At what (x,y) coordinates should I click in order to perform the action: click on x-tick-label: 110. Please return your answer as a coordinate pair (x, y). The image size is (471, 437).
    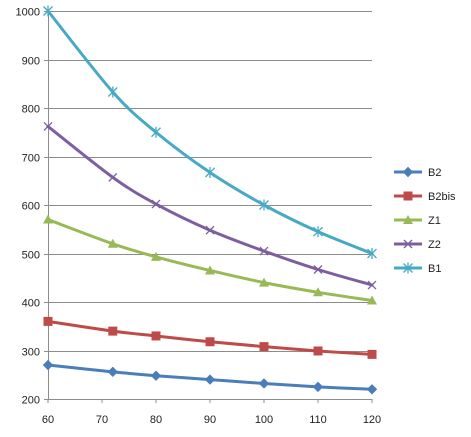
    Looking at the image, I should click on (318, 420).